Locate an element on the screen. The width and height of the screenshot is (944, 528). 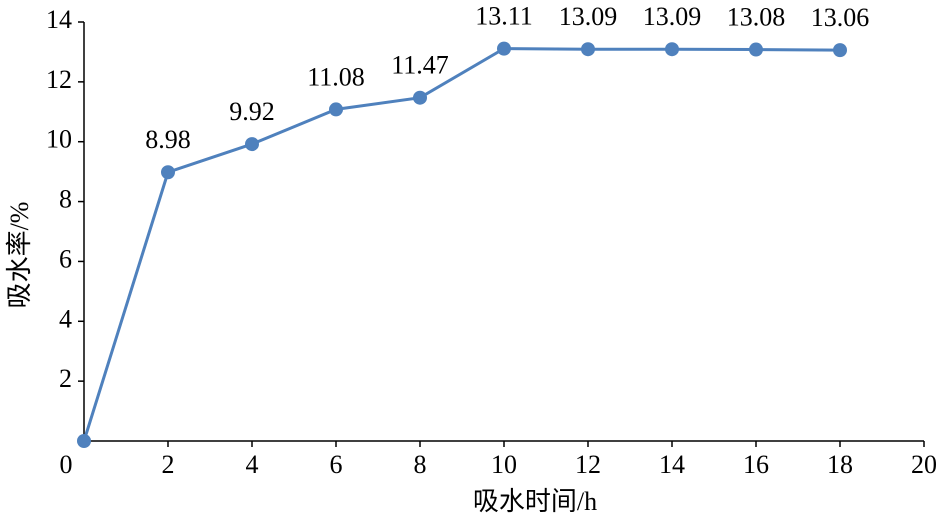
x-tick-label: 12 is located at coordinates (588, 464).